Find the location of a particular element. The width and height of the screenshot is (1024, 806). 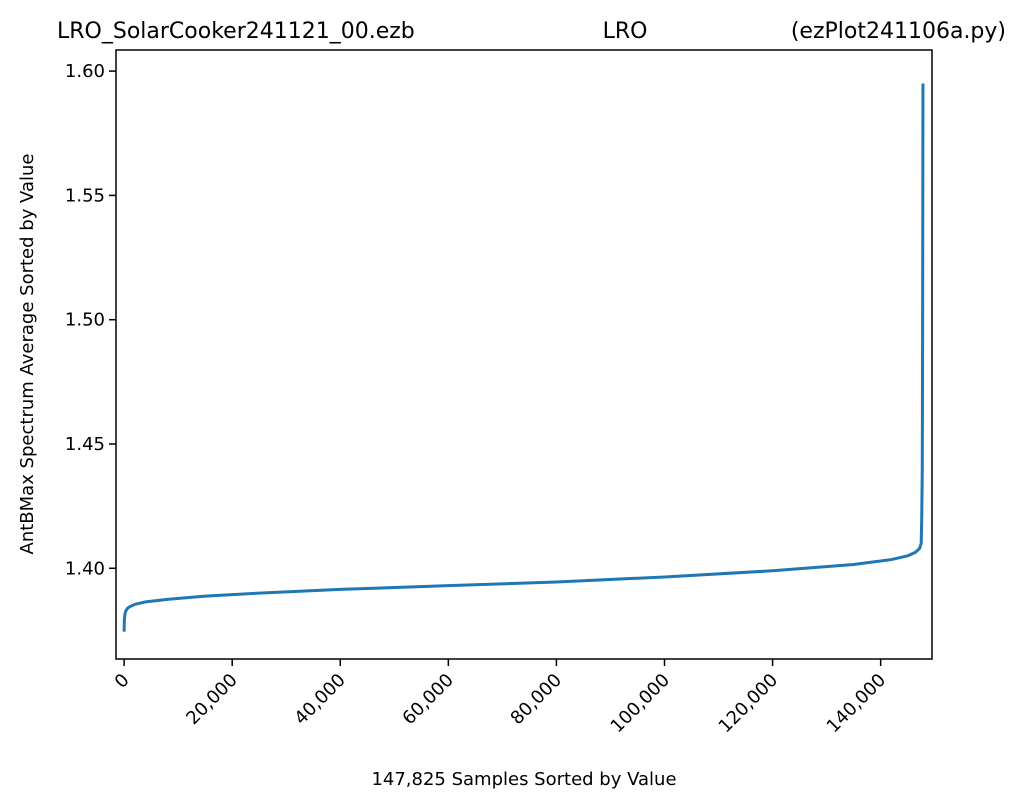

y-tick-label: 1.60 is located at coordinates (85, 71).